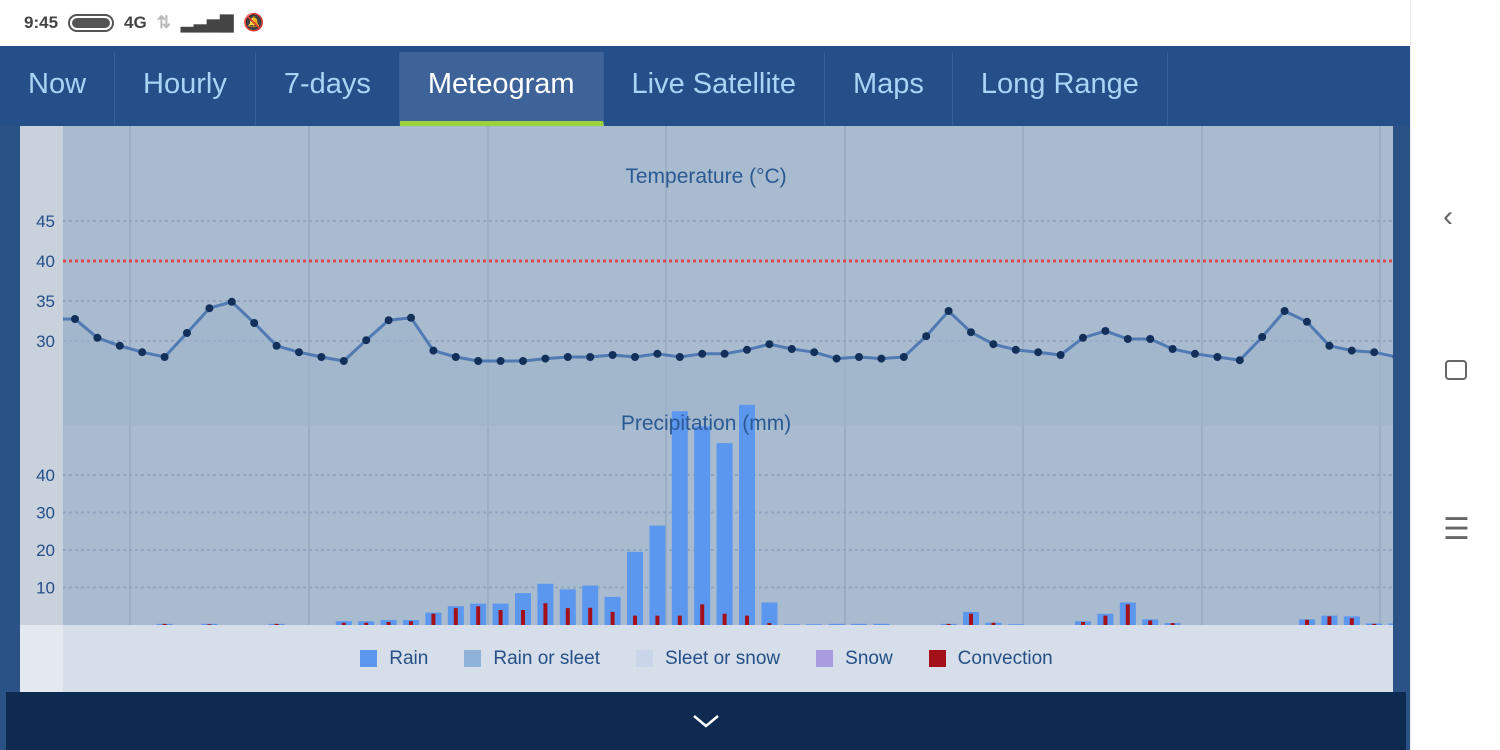  Describe the element at coordinates (547, 658) in the screenshot. I see `legend-label: Rain or sleet` at that location.